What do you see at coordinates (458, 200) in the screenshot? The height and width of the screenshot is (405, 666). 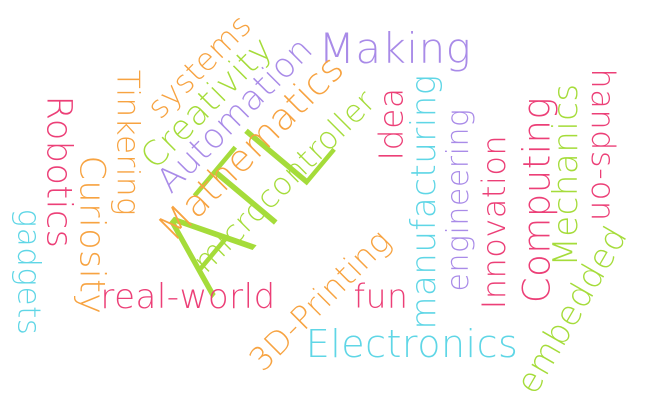 I see `word-engineering: engineering` at bounding box center [458, 200].